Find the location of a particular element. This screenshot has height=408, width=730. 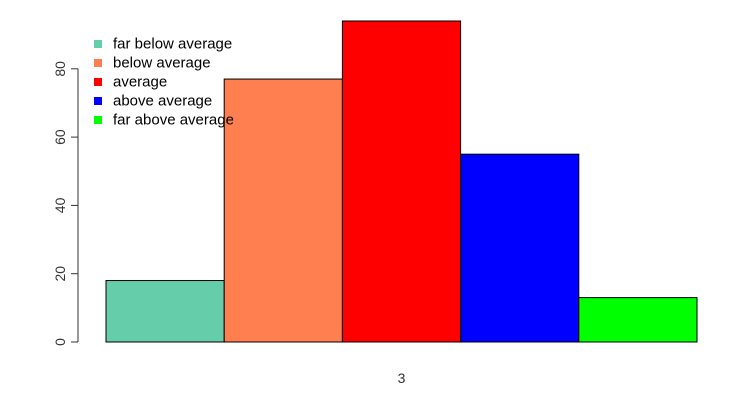

bar-far-below-average is located at coordinates (165, 311).